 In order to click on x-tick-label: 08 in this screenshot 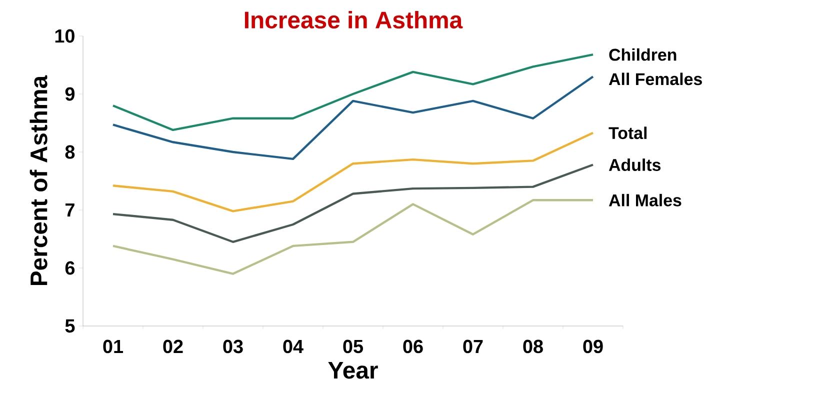, I will do `click(533, 347)`.